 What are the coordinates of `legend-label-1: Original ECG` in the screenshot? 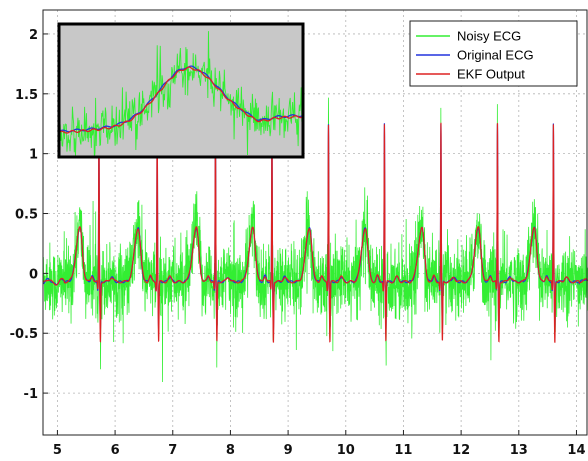 It's located at (495, 55).